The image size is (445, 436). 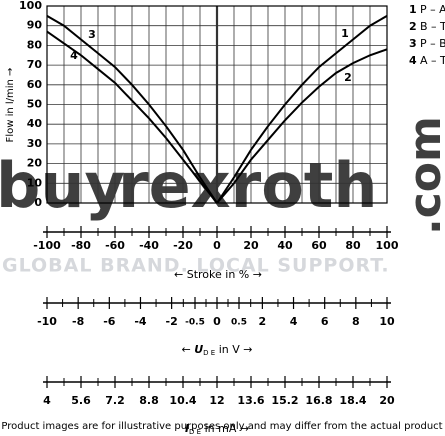 I want to click on legend-number: 4, so click(x=413, y=60).